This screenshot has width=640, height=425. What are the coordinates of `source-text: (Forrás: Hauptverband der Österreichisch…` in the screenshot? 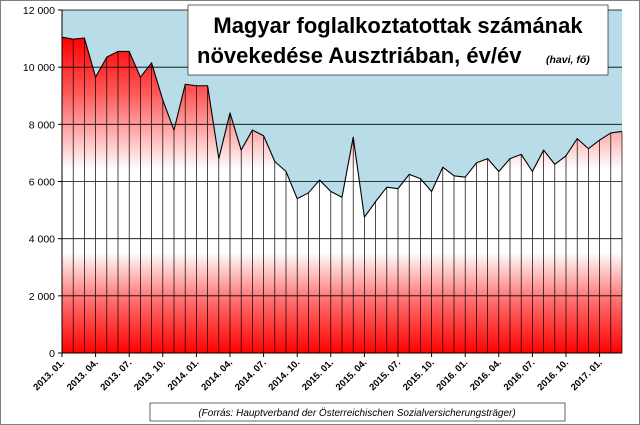 It's located at (356, 413).